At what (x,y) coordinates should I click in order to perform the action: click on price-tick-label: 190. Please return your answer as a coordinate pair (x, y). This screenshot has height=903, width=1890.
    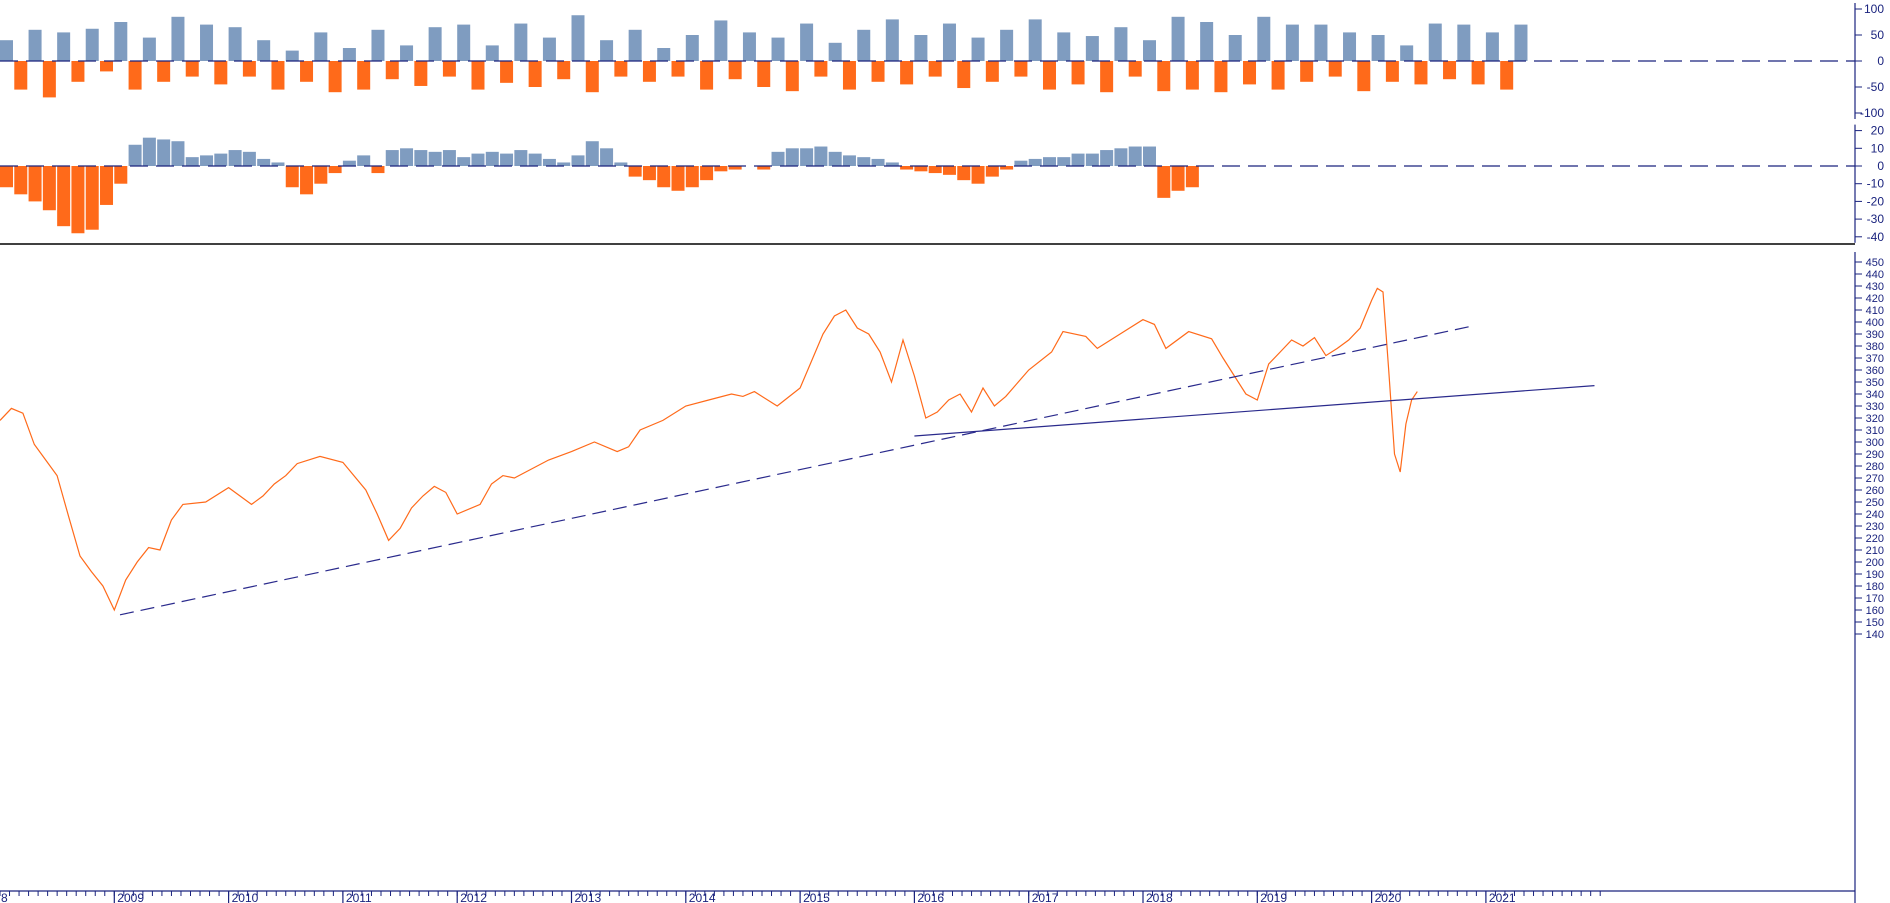
    Looking at the image, I should click on (1875, 575).